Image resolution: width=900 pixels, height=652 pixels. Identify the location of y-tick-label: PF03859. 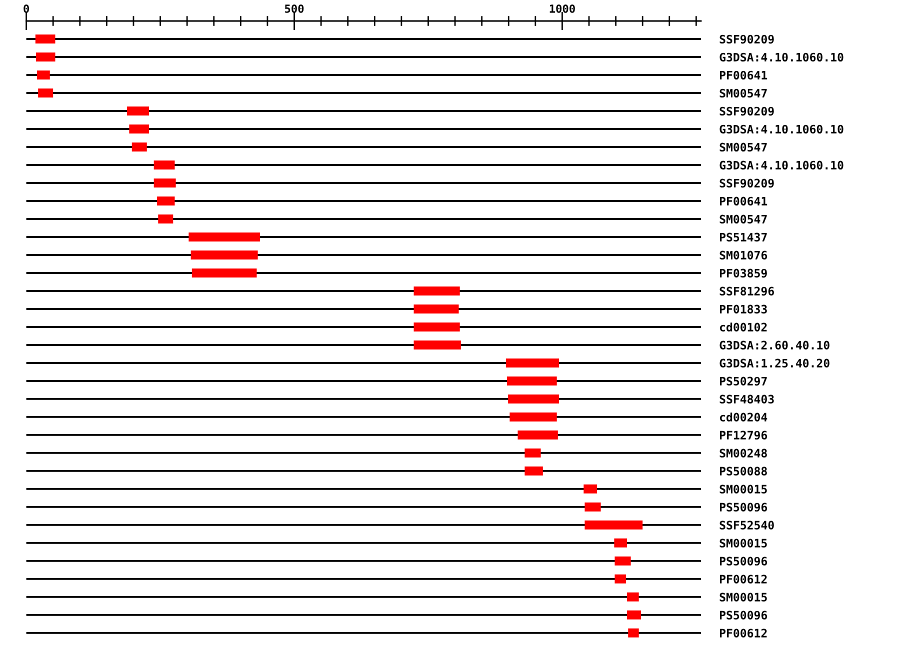
(743, 273).